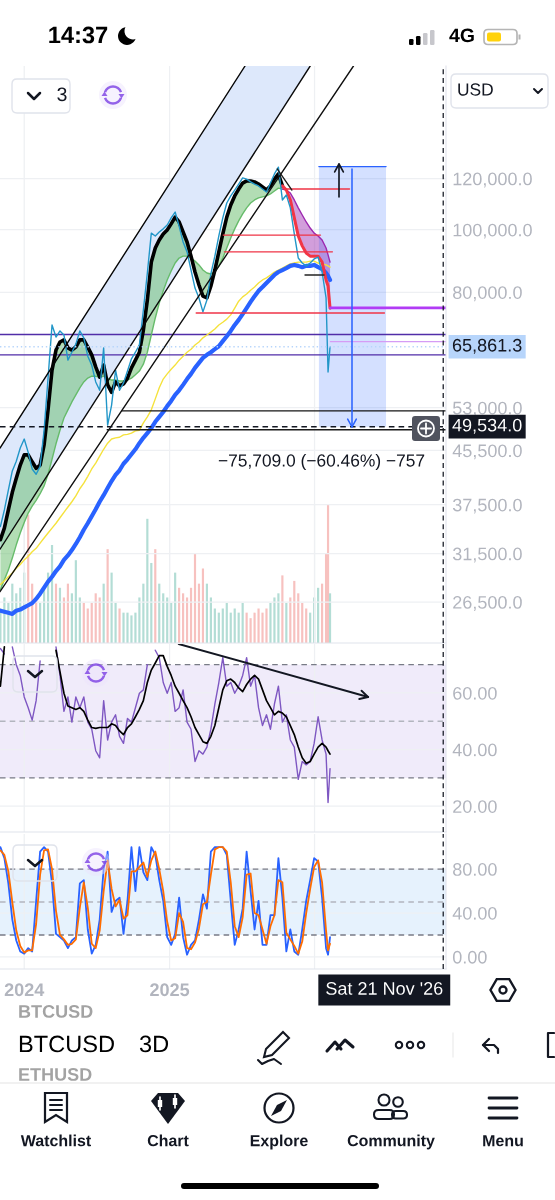  I want to click on text: 14:37, so click(78, 35).